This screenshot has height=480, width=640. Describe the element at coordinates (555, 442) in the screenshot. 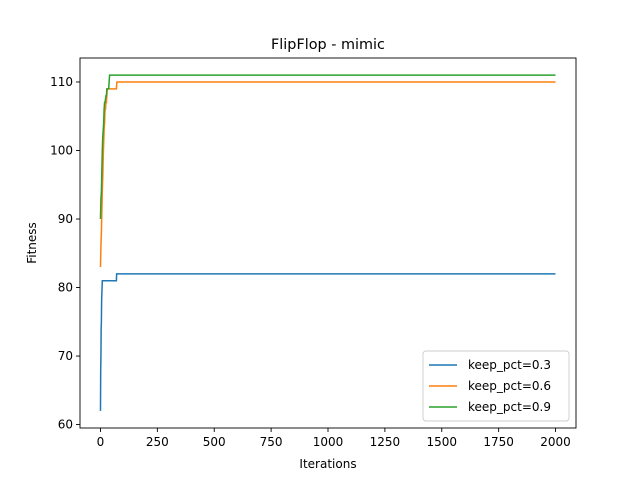

I see `x-tick-label: 2000` at that location.